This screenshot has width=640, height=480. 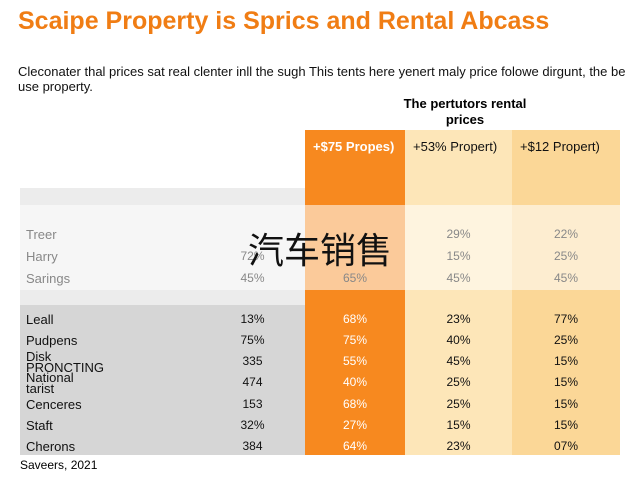 What do you see at coordinates (458, 234) in the screenshot?
I see `cell: 29%` at bounding box center [458, 234].